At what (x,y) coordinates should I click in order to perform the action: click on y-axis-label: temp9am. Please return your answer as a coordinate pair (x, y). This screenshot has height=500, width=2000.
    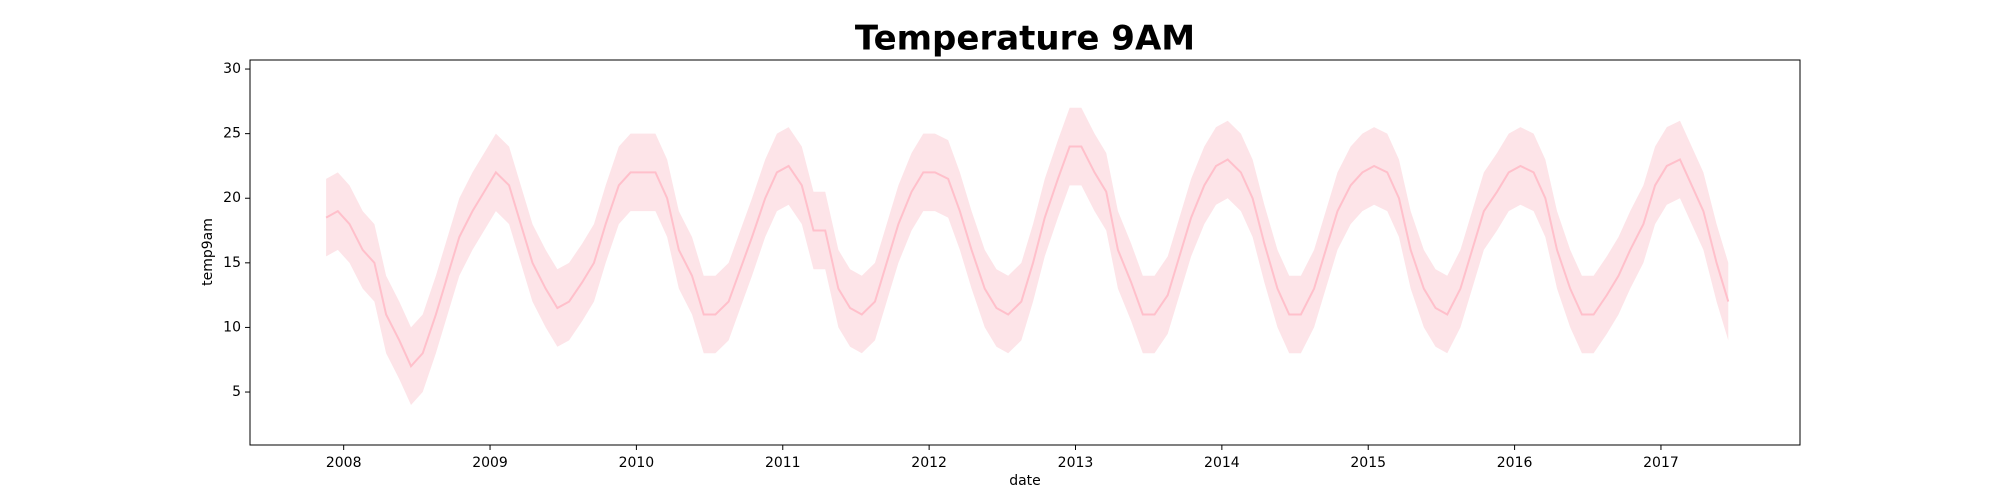
    Looking at the image, I should click on (208, 252).